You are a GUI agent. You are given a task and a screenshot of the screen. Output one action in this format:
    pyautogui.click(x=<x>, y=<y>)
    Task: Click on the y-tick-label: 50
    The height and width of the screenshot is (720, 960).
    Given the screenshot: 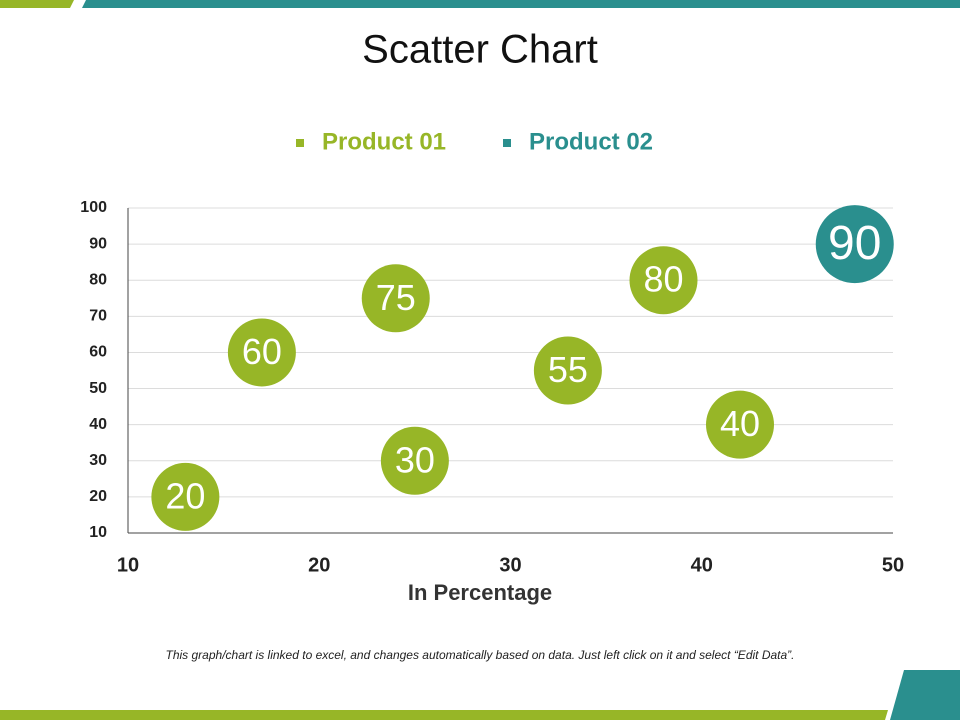 What is the action you would take?
    pyautogui.click(x=98, y=388)
    